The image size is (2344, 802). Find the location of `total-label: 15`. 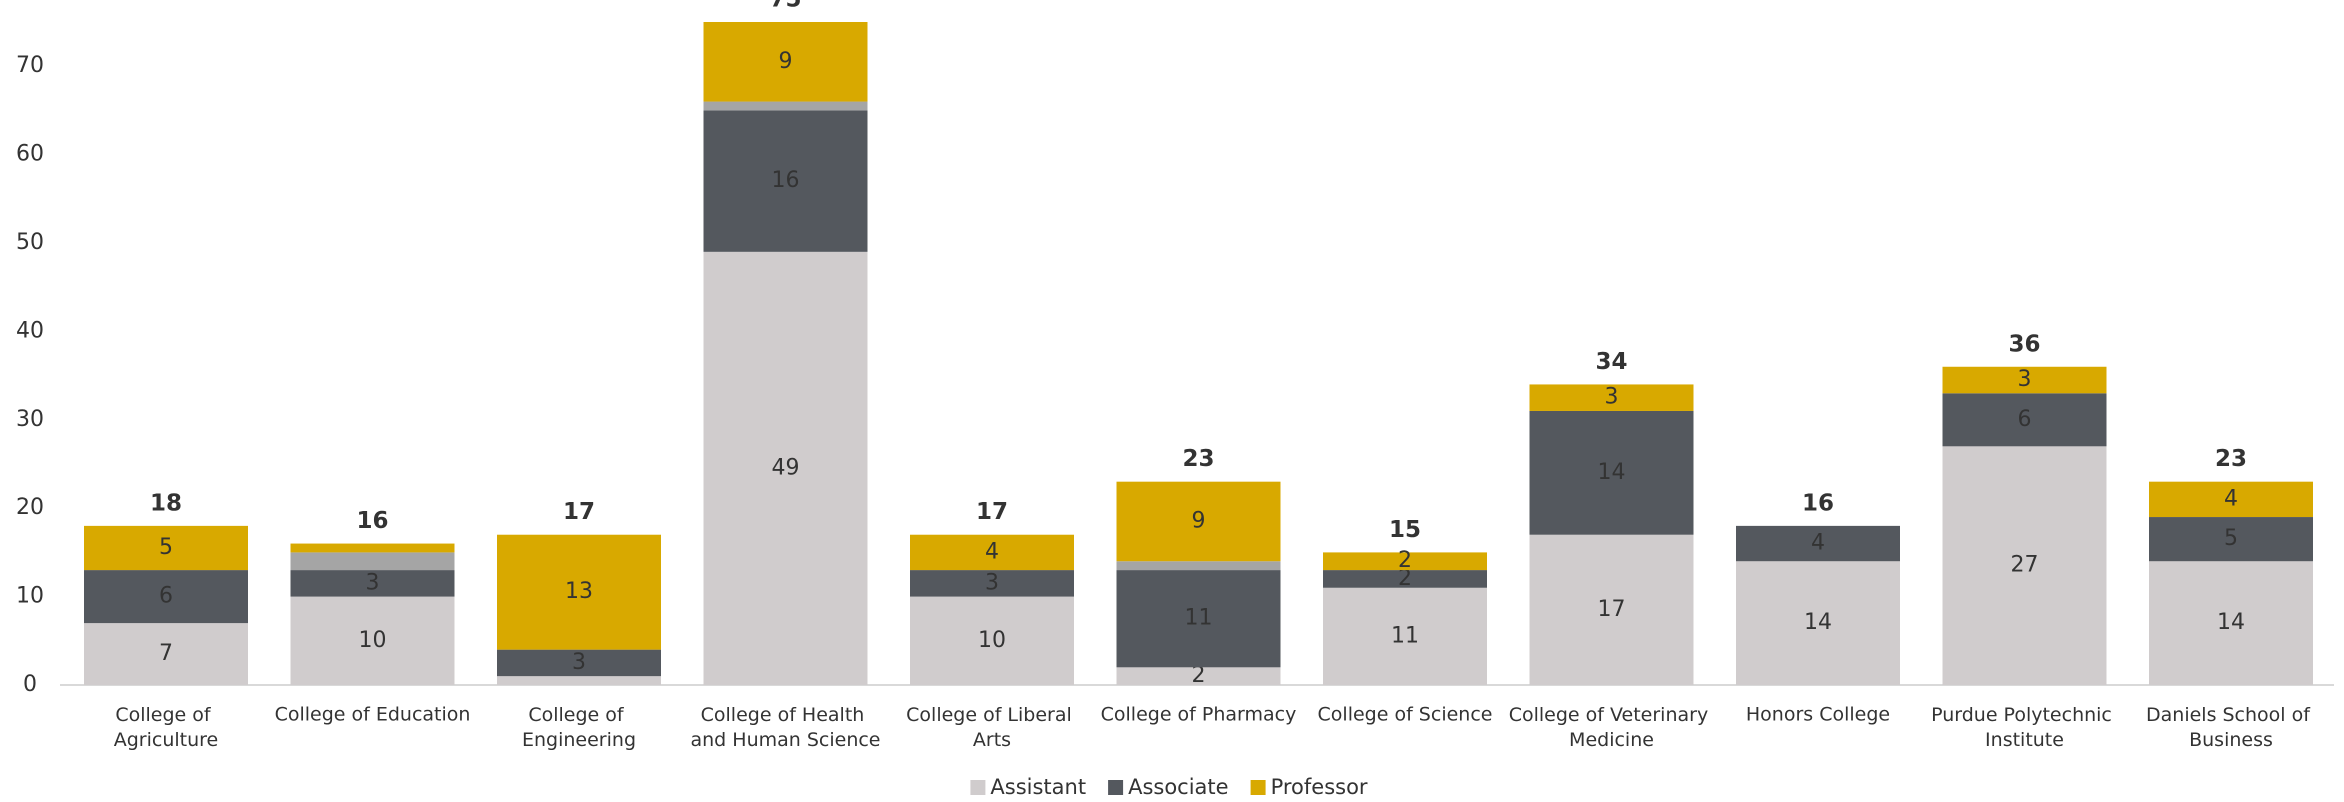

total-label: 15 is located at coordinates (1405, 530).